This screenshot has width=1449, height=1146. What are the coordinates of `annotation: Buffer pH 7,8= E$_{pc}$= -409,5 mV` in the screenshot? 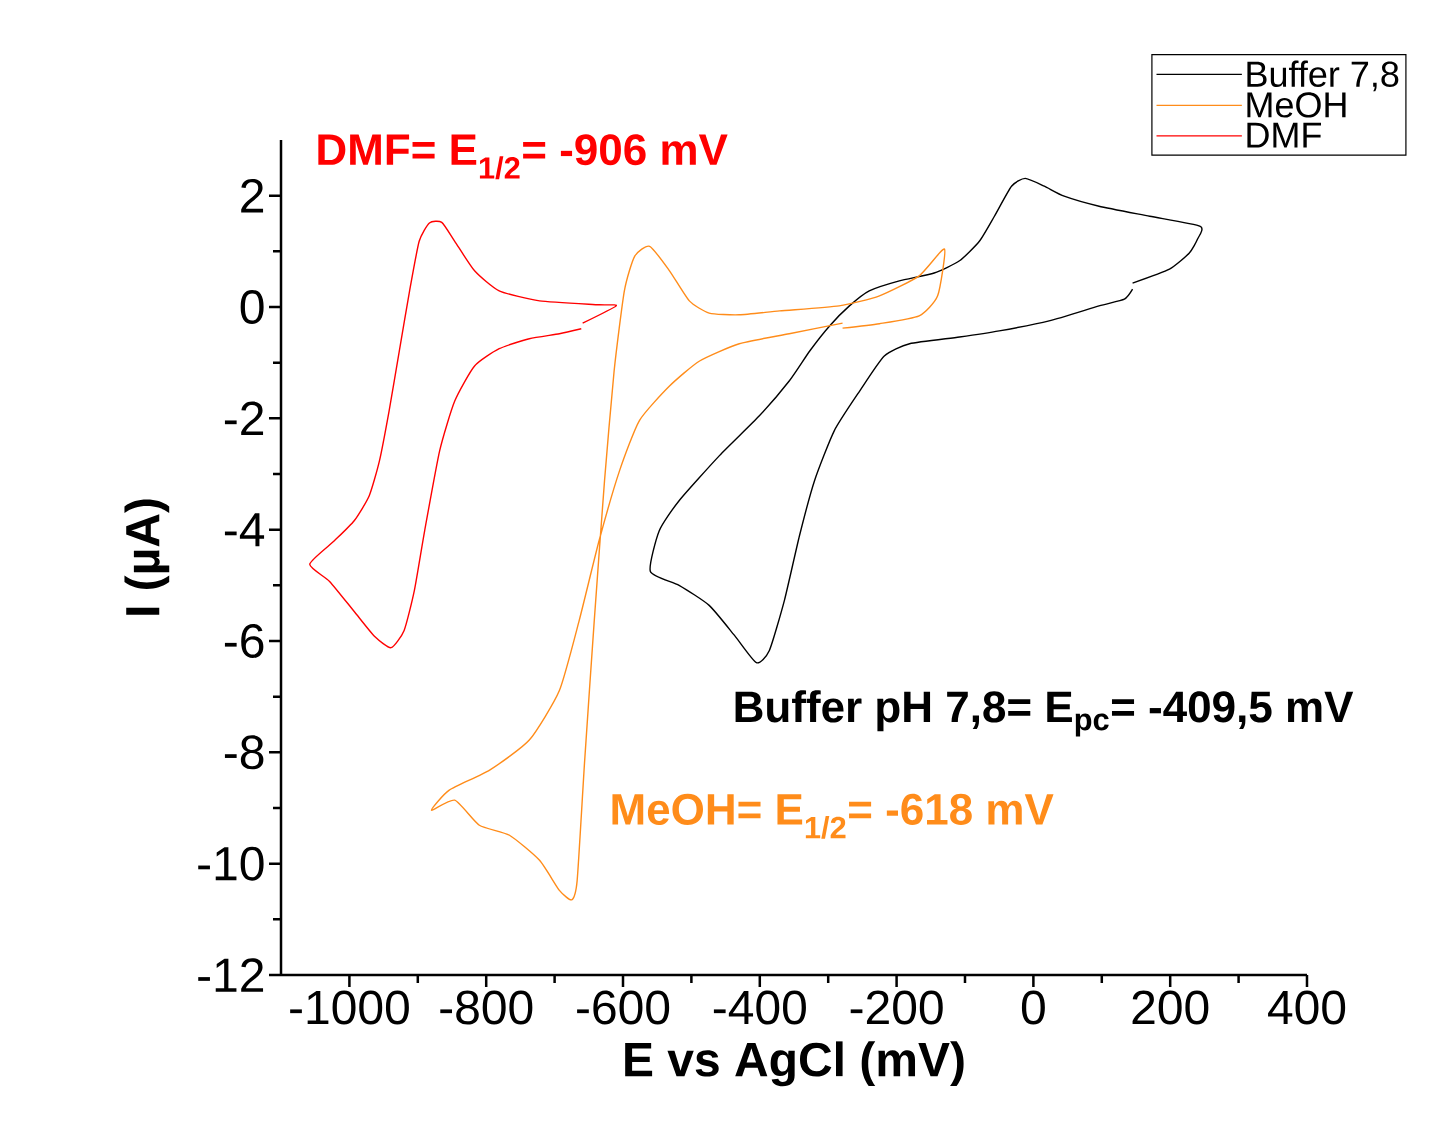 It's located at (1044, 713).